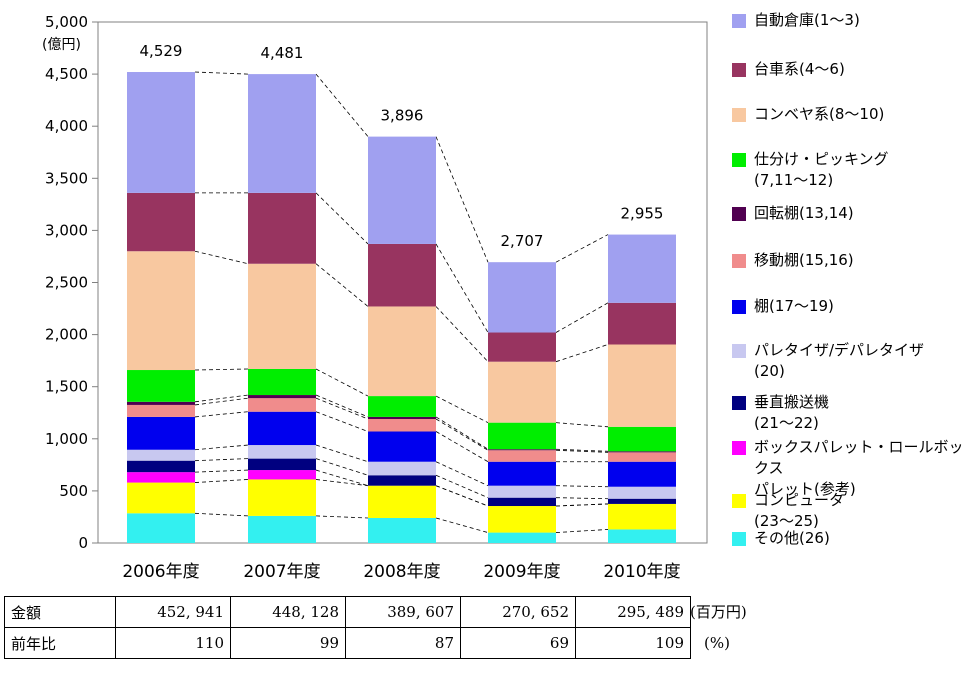 This screenshot has width=977, height=678. I want to click on table-cell: 87, so click(403, 643).